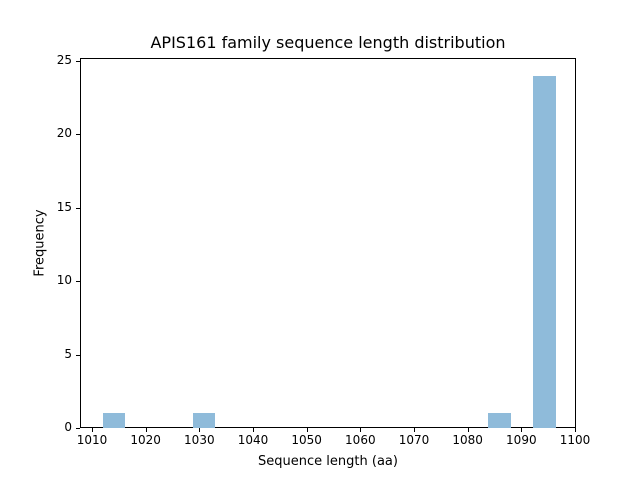 The width and height of the screenshot is (640, 480). Describe the element at coordinates (521, 440) in the screenshot. I see `x-tick-label: 1090` at that location.